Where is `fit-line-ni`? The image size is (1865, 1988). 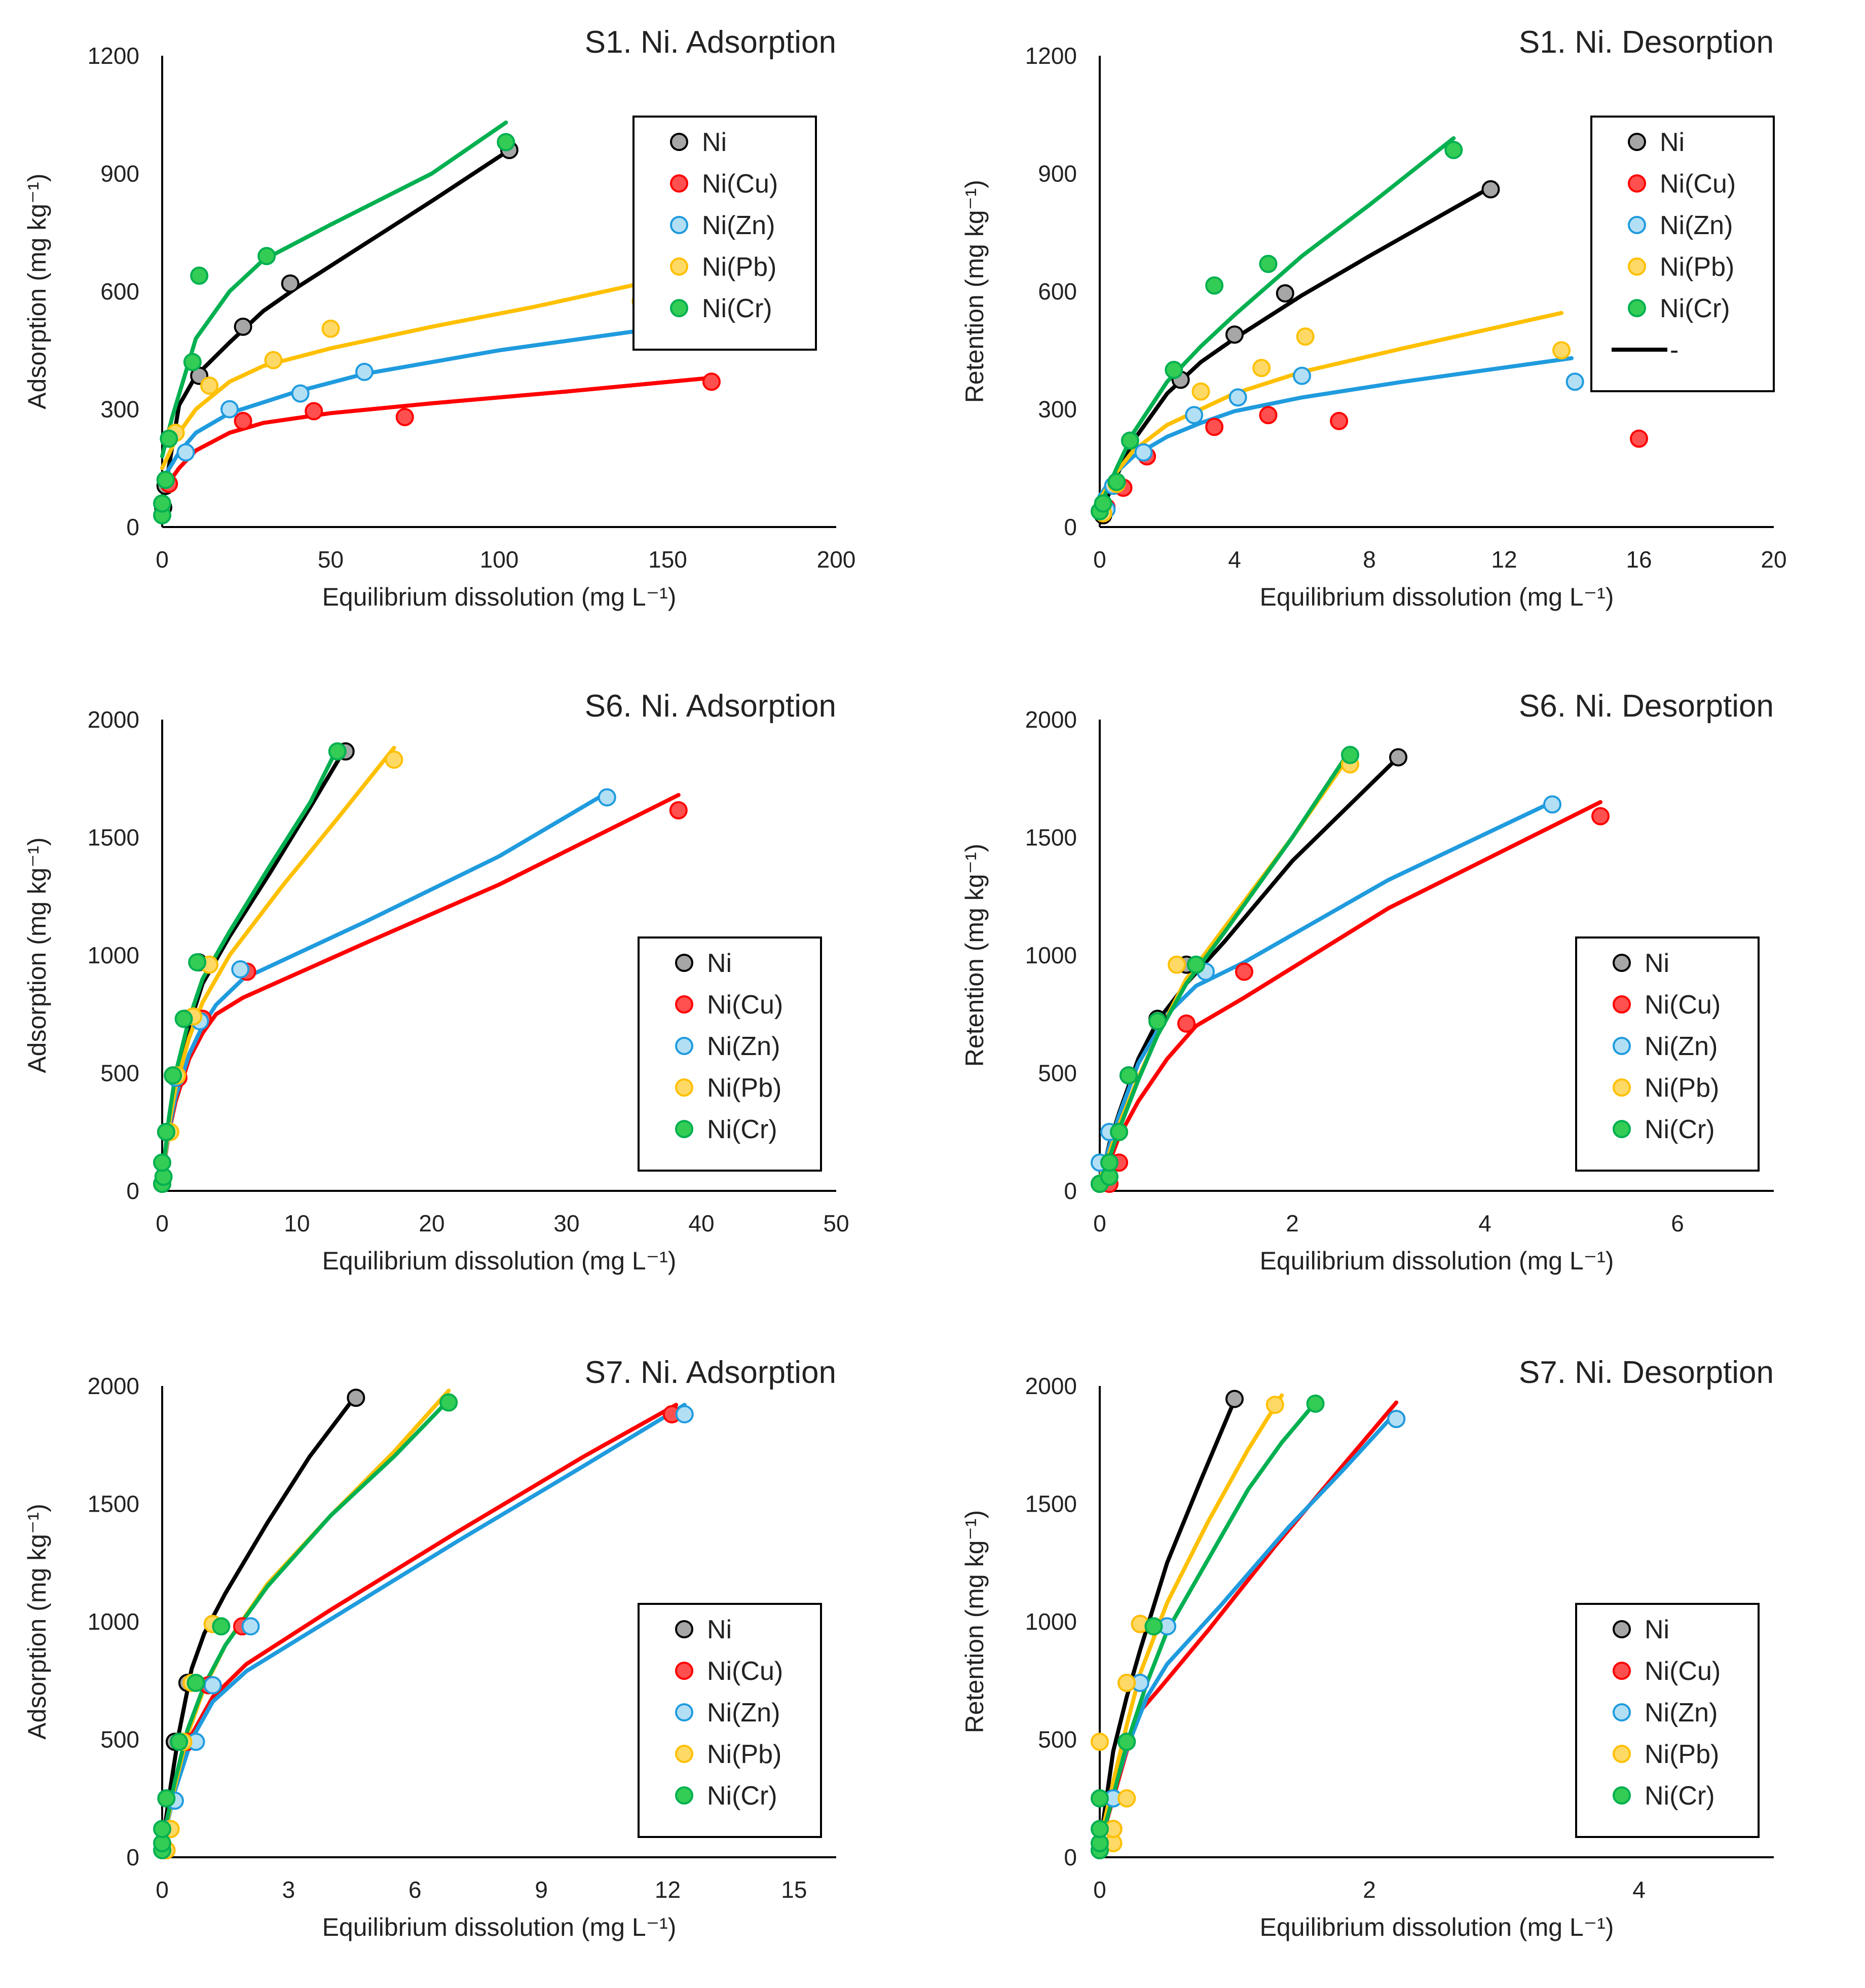
fit-line-ni is located at coordinates (1167, 1623).